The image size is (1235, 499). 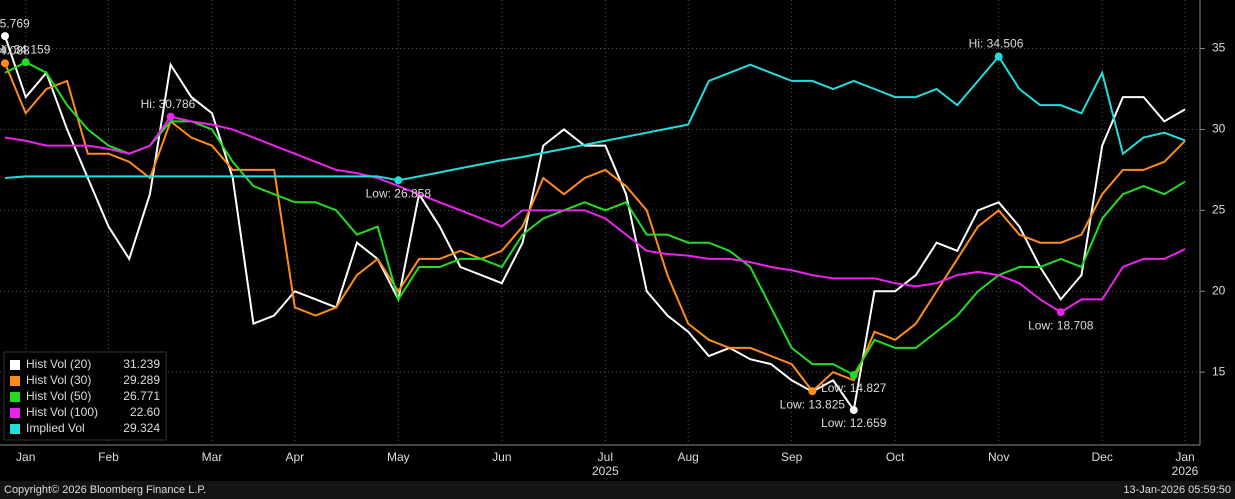 I want to click on low-label: Low: 13.825, so click(x=813, y=404).